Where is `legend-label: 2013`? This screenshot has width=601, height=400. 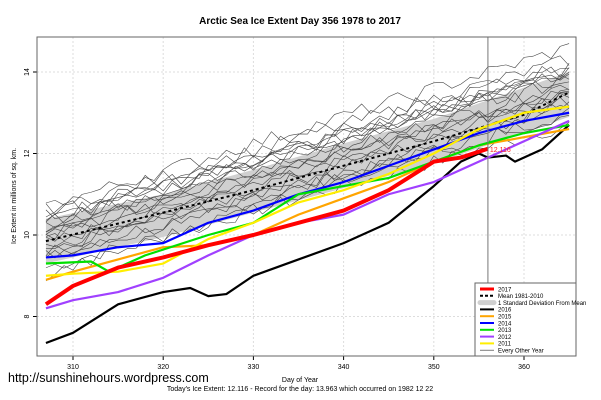
legend-label: 2013 is located at coordinates (505, 331).